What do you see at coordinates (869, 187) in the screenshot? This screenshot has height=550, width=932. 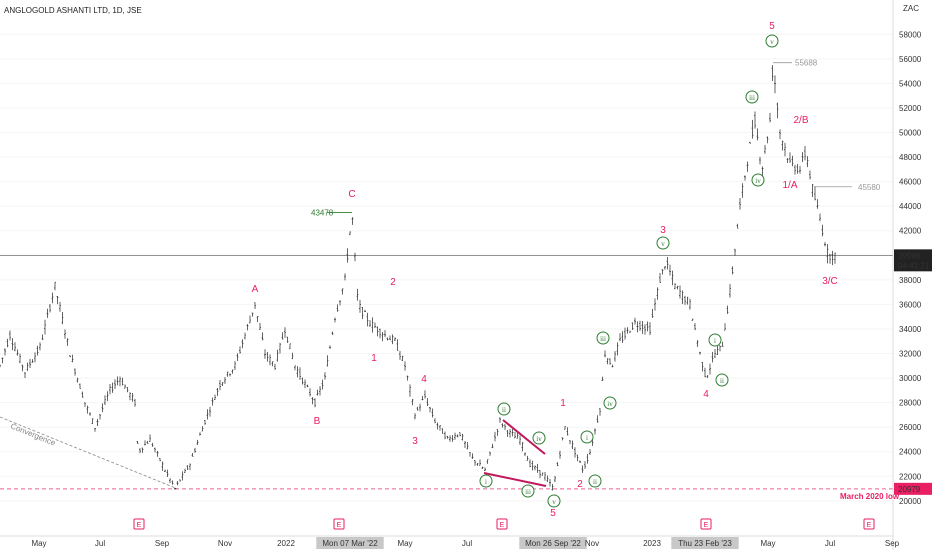 I see `price-label: 45580` at bounding box center [869, 187].